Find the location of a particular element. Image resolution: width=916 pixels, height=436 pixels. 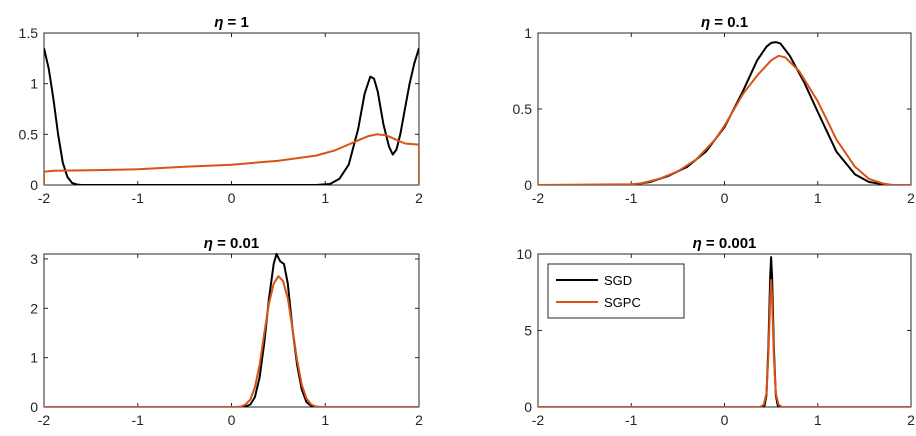

legend: SGD SGPC is located at coordinates (616, 291).